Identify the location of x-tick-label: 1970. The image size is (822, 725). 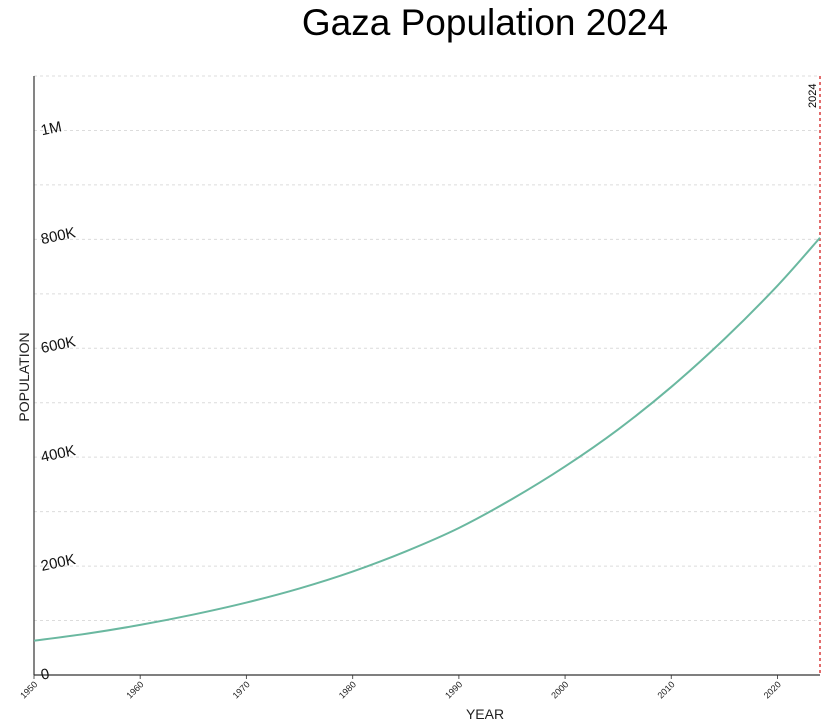
(241, 689).